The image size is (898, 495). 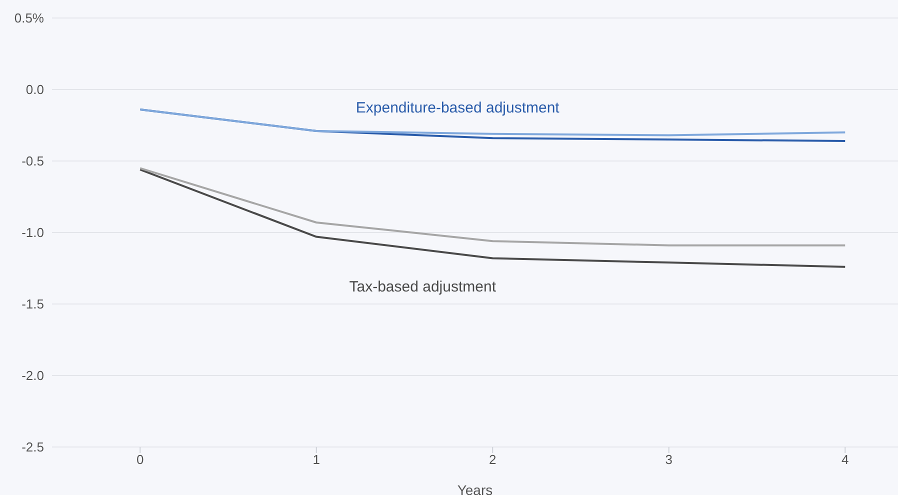 What do you see at coordinates (33, 232) in the screenshot?
I see `y-tick-label: -1.0` at bounding box center [33, 232].